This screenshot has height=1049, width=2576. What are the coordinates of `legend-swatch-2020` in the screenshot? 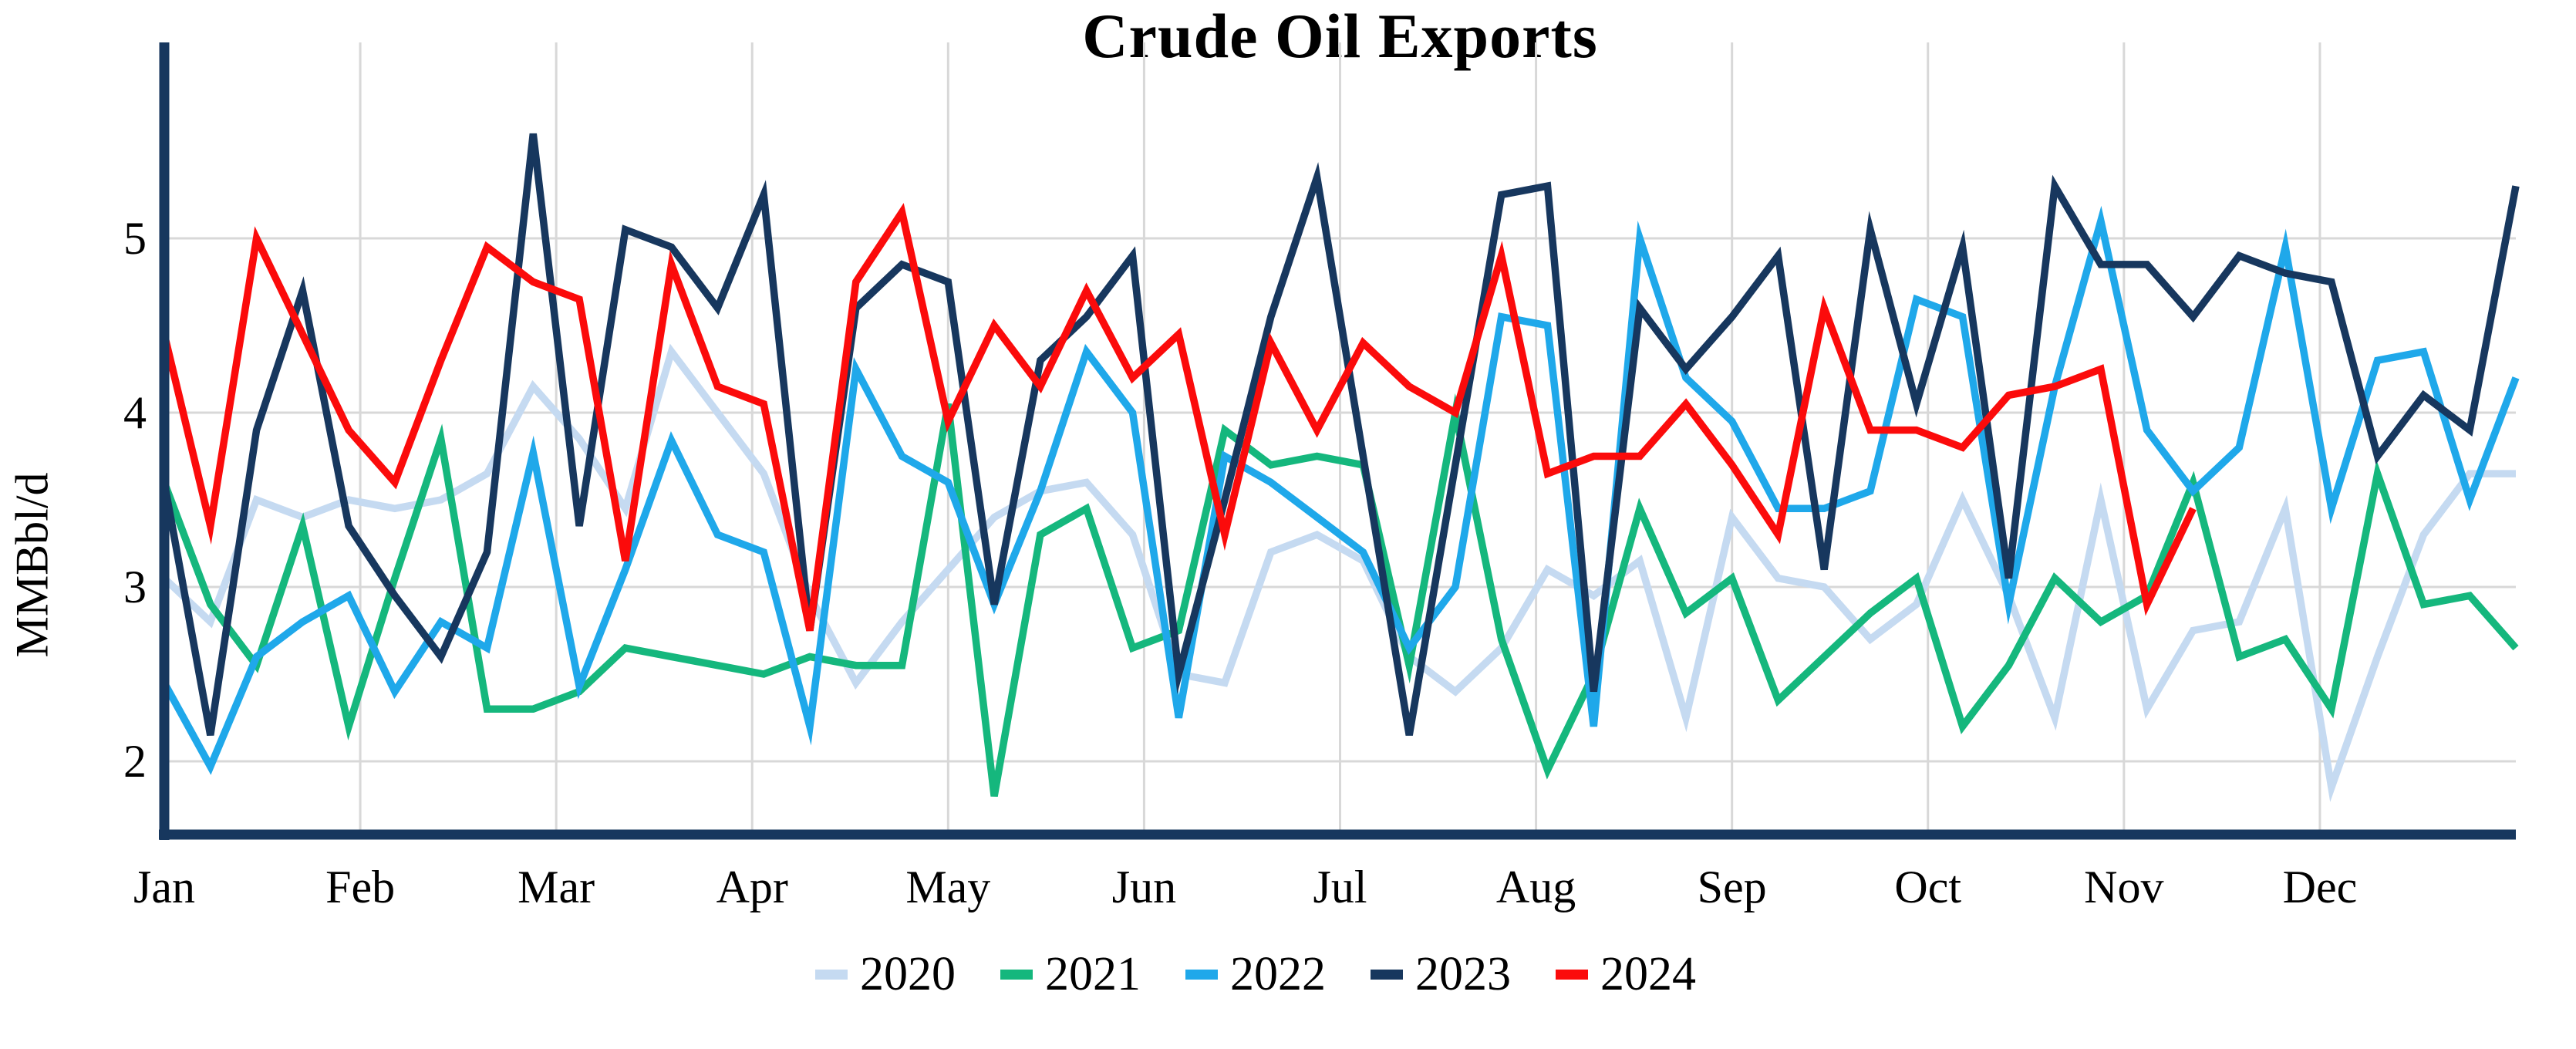 It's located at (831, 974).